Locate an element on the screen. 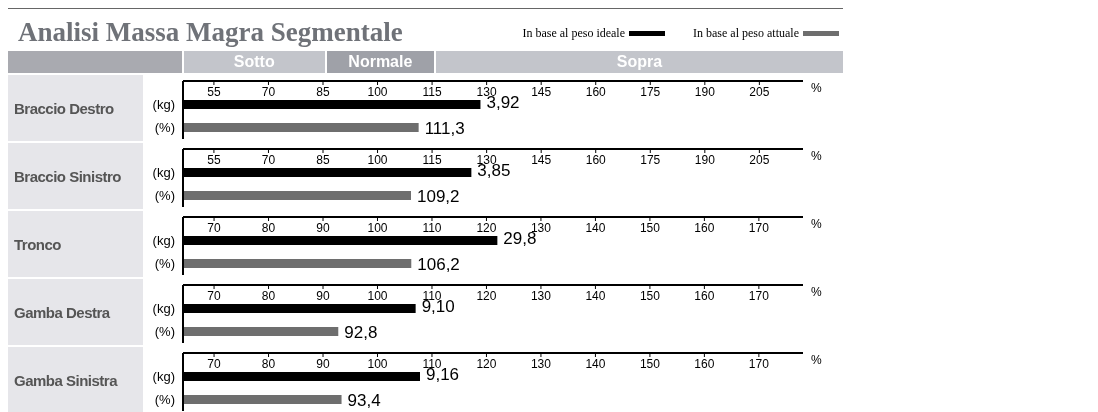 This screenshot has height=412, width=1098. legend-label: In base al peso ideale is located at coordinates (574, 33).